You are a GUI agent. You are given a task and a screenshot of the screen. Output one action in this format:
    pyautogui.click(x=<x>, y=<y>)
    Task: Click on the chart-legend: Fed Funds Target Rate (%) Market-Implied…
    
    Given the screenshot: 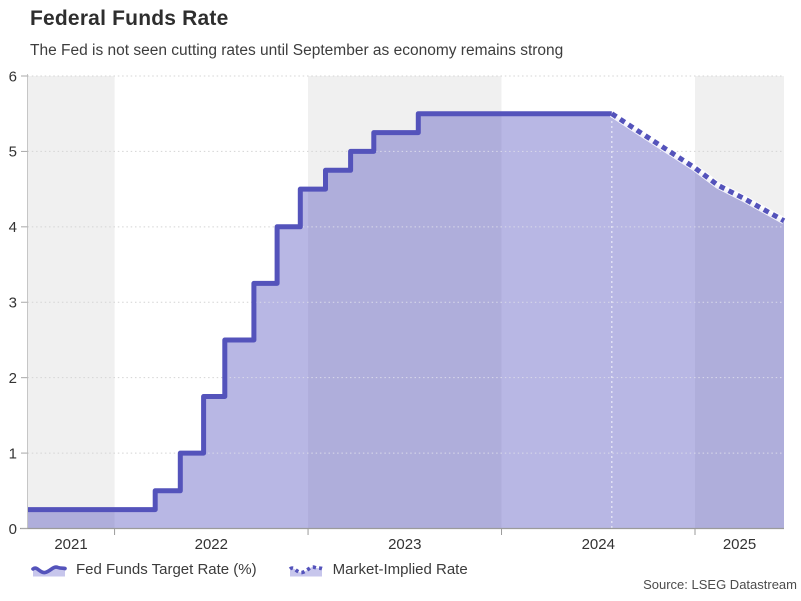 What is the action you would take?
    pyautogui.click(x=249, y=570)
    